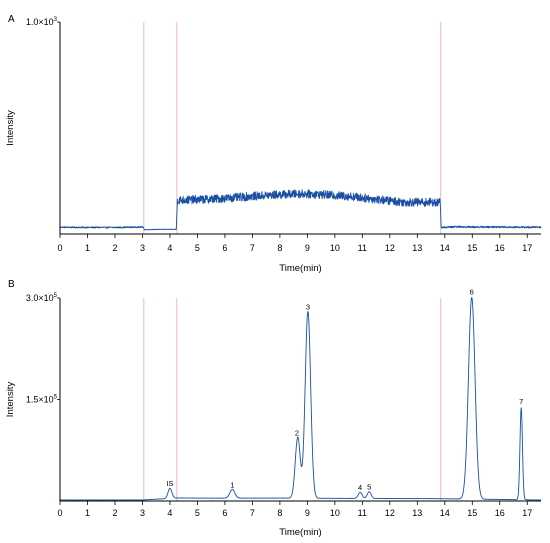 The width and height of the screenshot is (550, 543). Describe the element at coordinates (169, 483) in the screenshot. I see `peak-label: IS` at that location.